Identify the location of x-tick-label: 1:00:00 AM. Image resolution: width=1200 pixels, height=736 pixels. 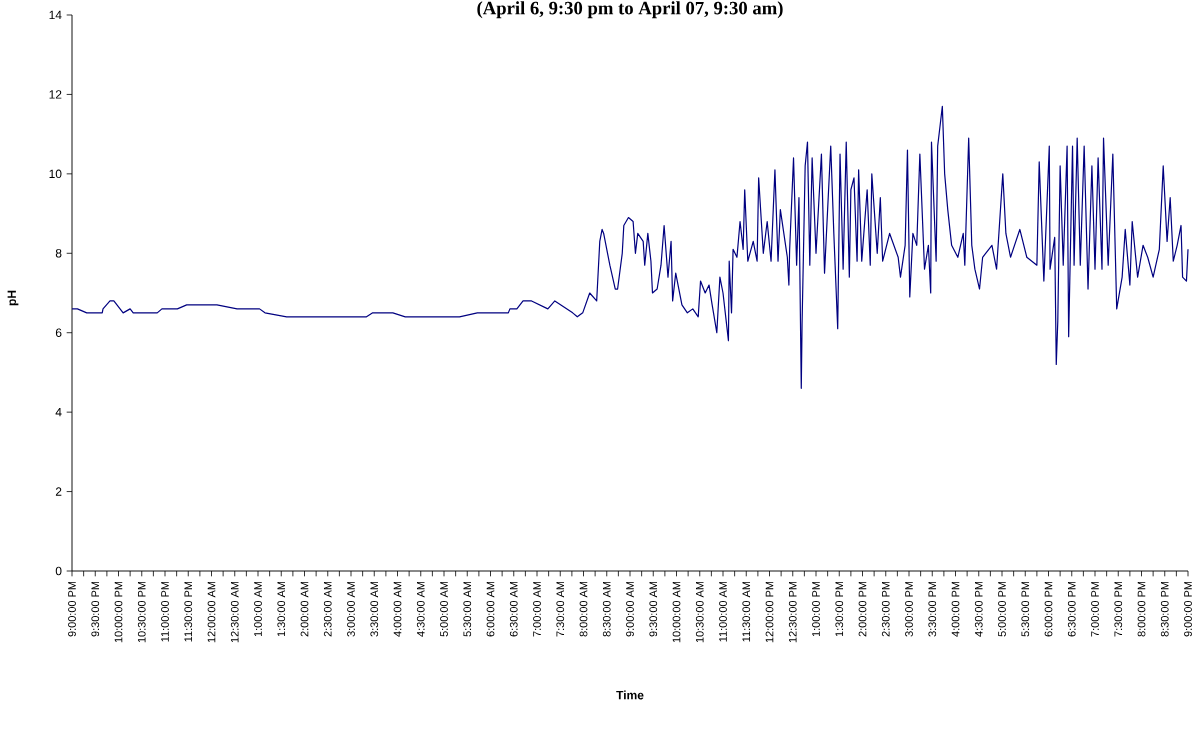
(258, 609).